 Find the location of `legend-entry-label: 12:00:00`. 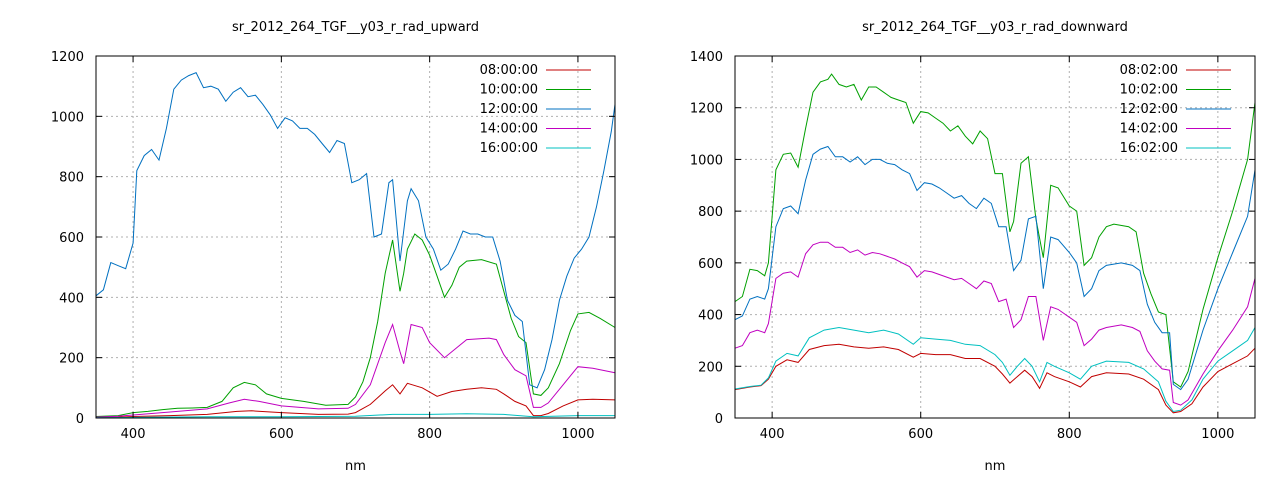

legend-entry-label: 12:00:00 is located at coordinates (509, 109).